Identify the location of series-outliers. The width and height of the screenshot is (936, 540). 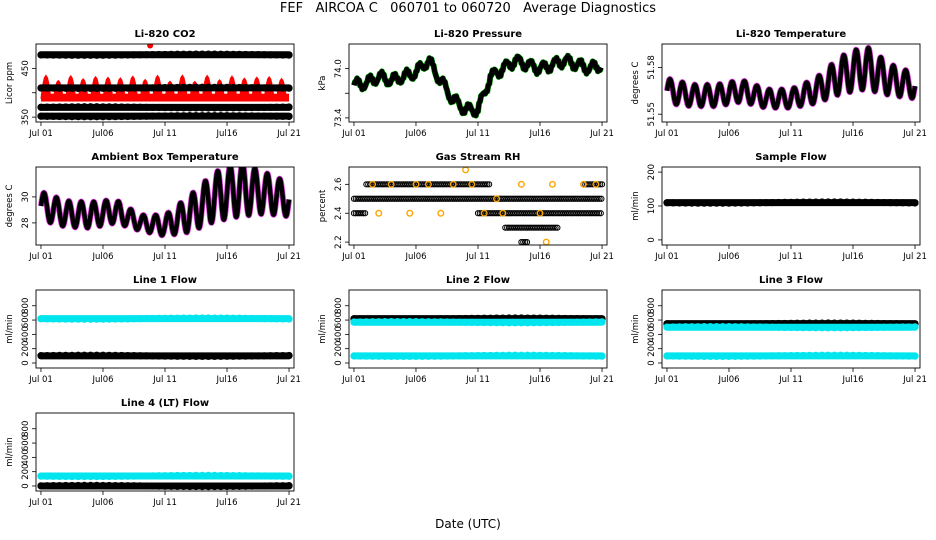
(484, 206).